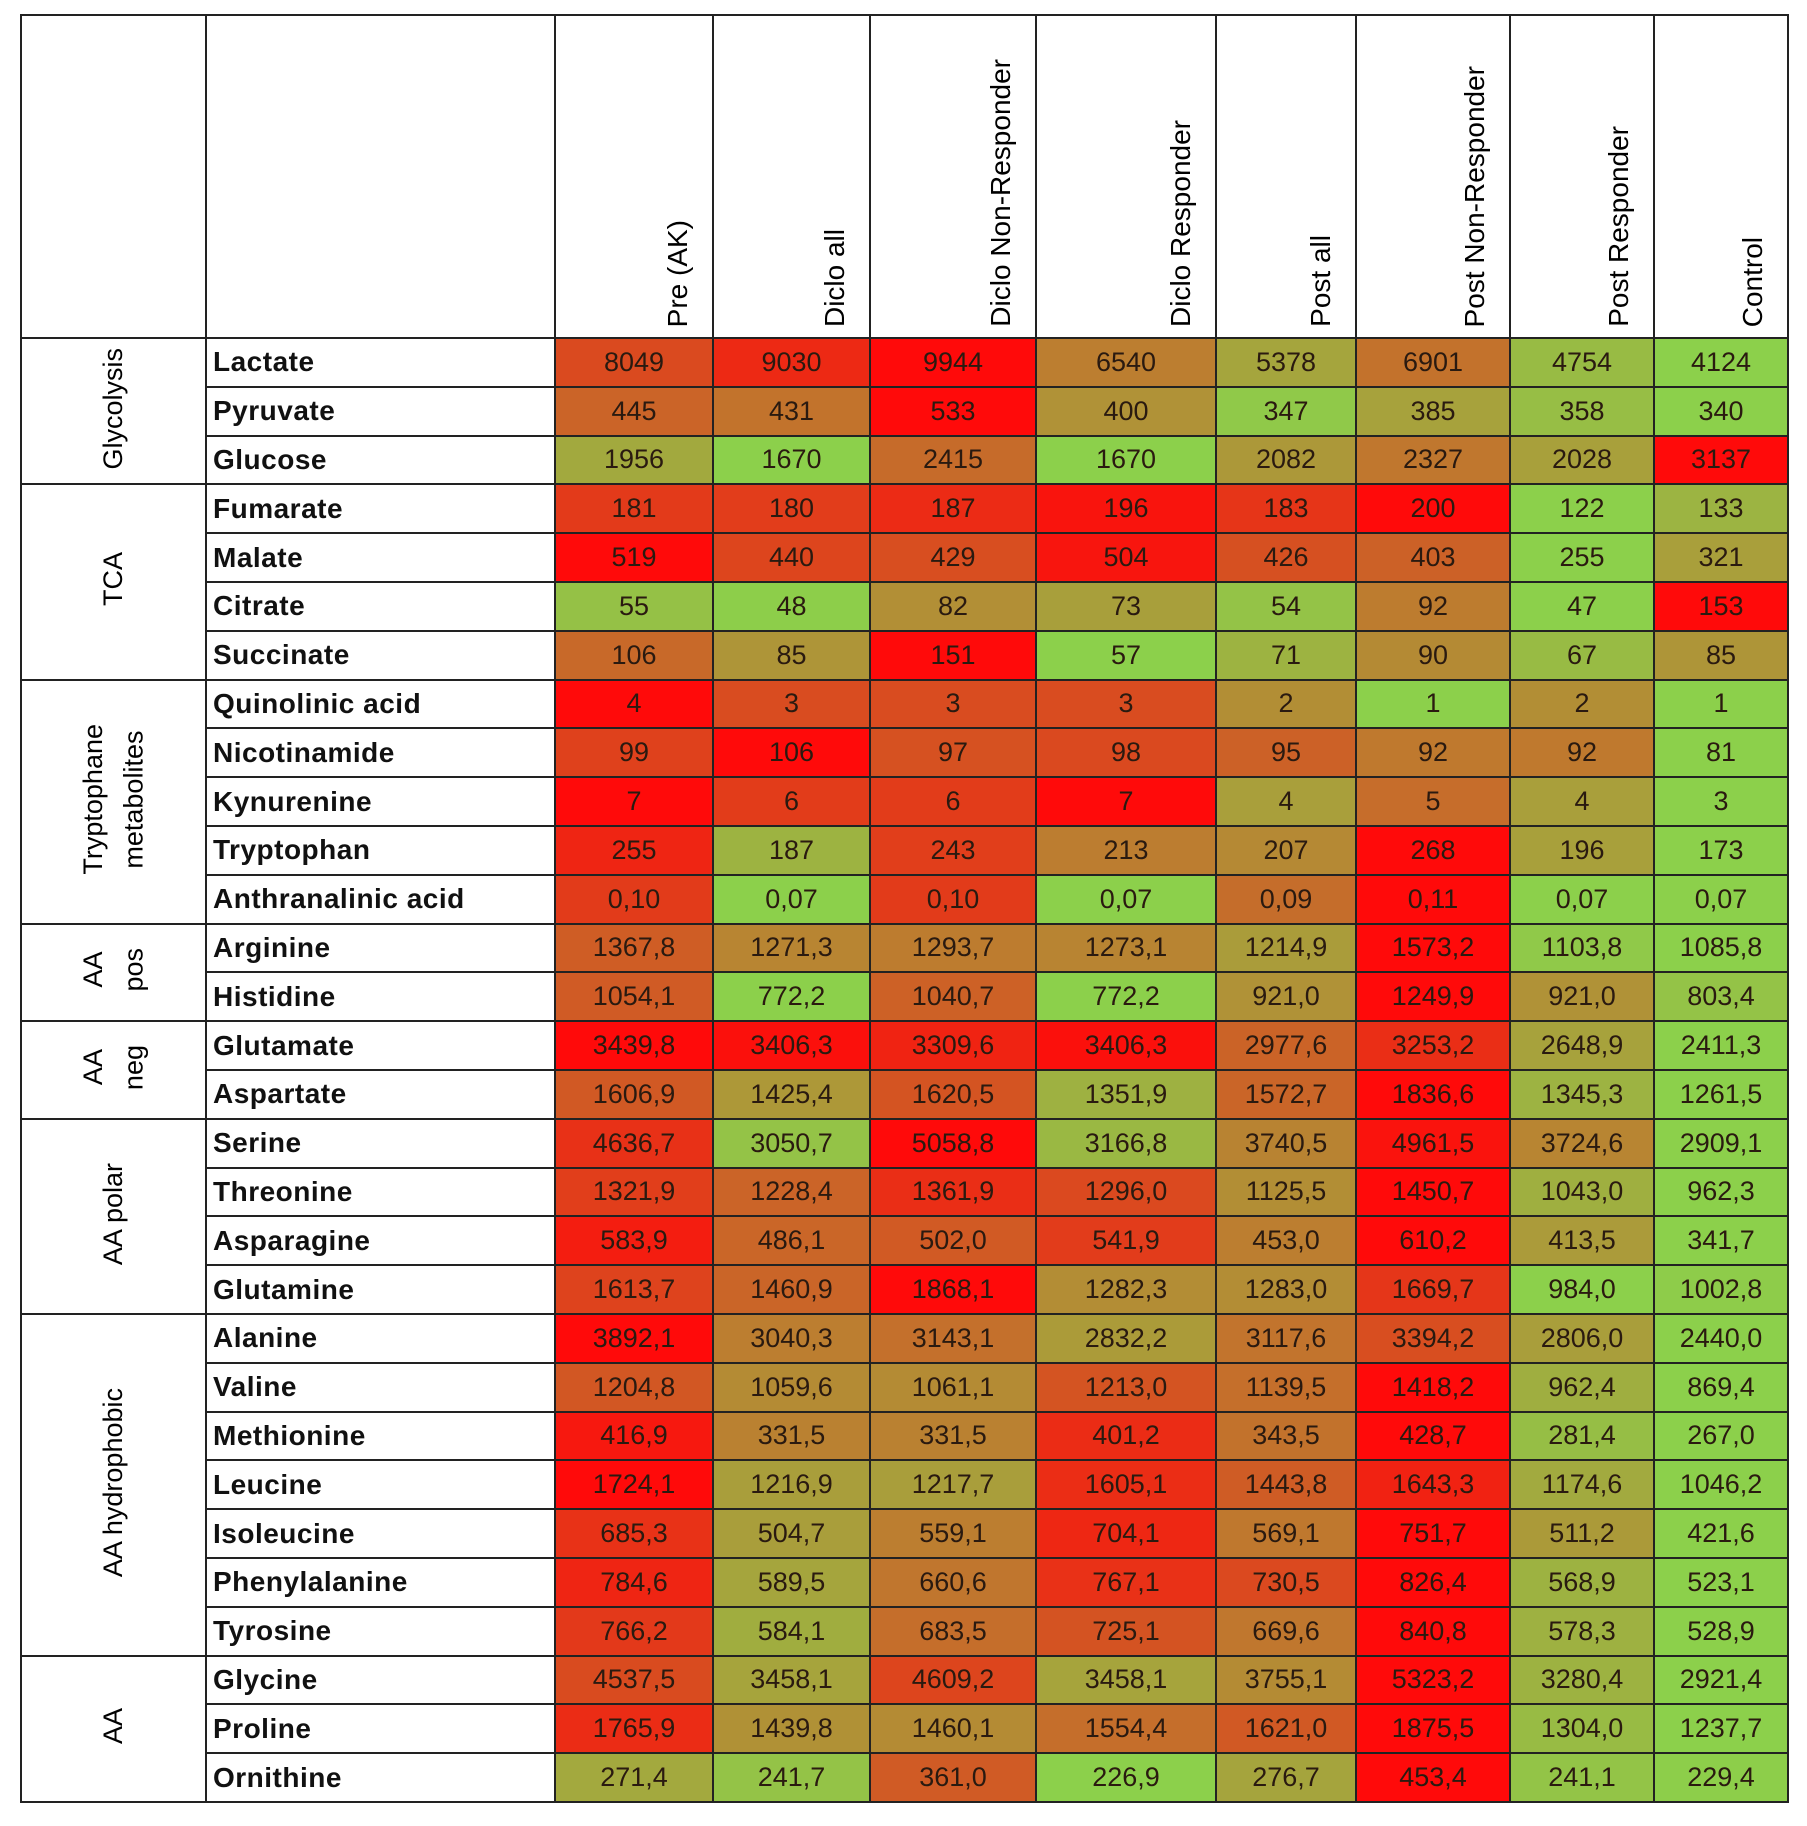 The width and height of the screenshot is (1807, 1826). Describe the element at coordinates (1286, 1631) in the screenshot. I see `value-cell: 669,6` at that location.